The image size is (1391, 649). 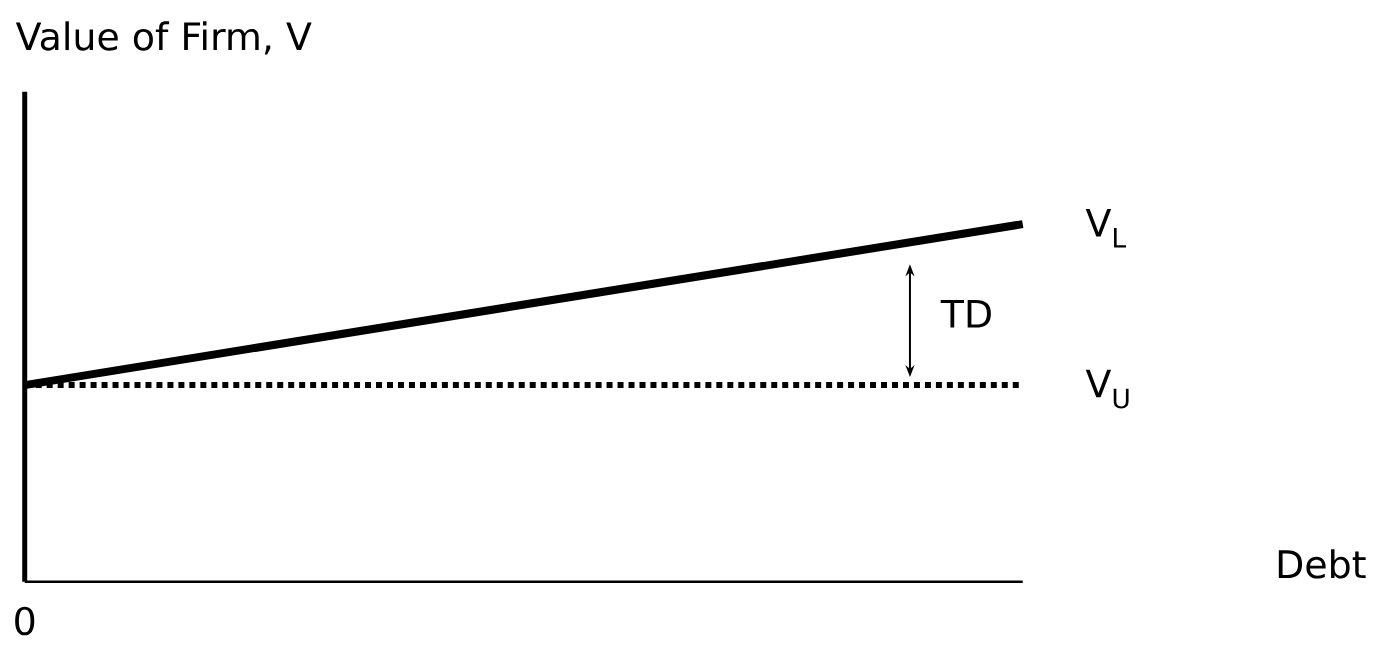 What do you see at coordinates (25, 621) in the screenshot?
I see `text: 0` at bounding box center [25, 621].